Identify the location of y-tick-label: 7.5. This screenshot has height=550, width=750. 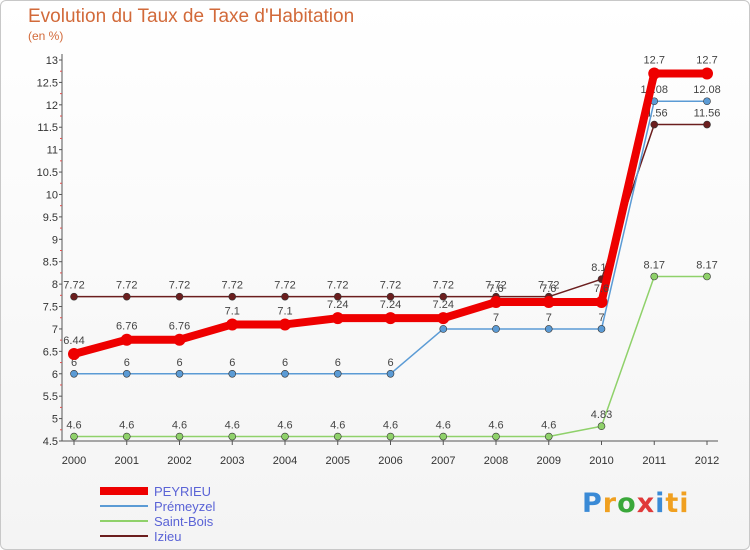
(50, 308).